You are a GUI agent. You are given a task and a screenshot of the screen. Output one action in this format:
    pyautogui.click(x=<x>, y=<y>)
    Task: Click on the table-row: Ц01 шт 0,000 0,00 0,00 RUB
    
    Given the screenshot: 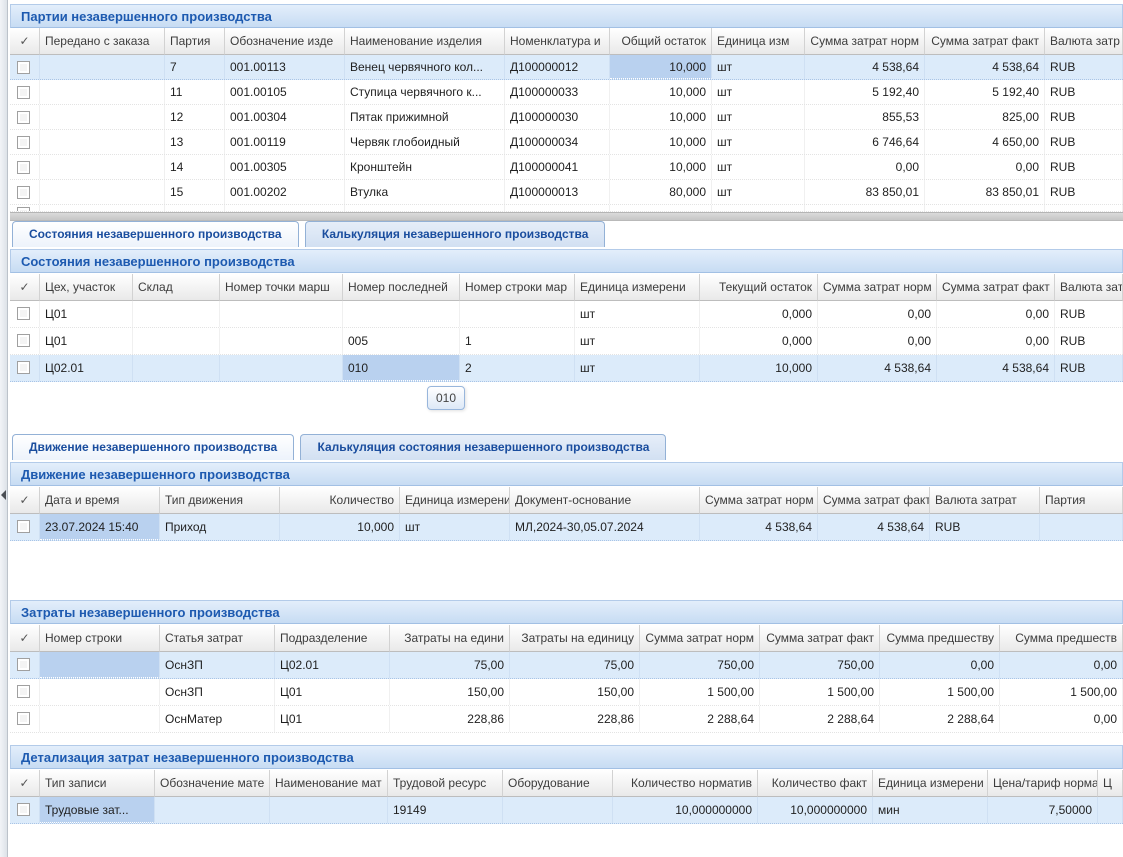 What is the action you would take?
    pyautogui.click(x=566, y=314)
    